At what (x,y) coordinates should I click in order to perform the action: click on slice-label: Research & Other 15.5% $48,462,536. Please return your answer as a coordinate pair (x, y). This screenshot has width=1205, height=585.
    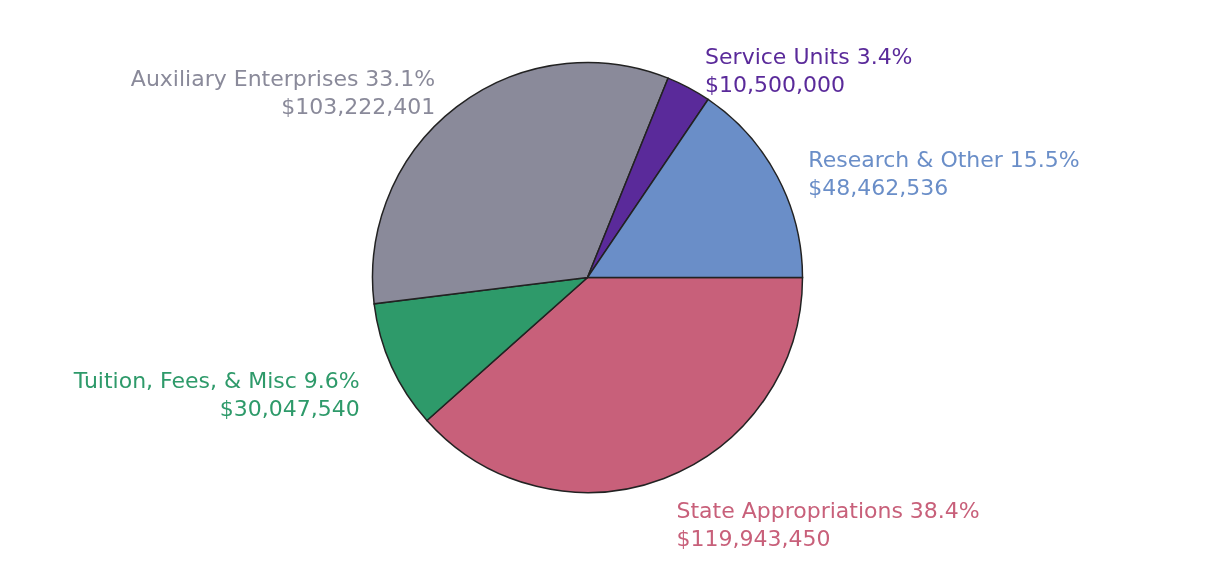
    Looking at the image, I should click on (944, 174).